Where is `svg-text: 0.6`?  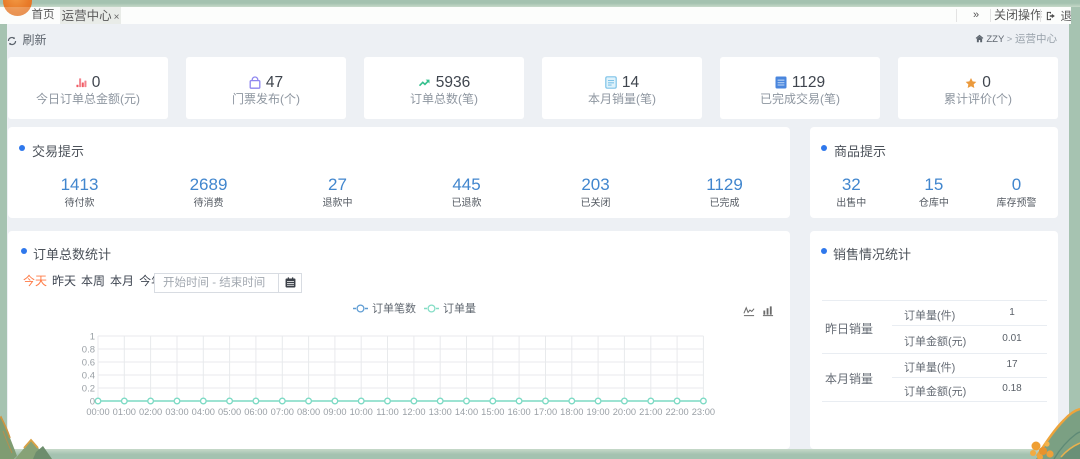
svg-text: 0.6 is located at coordinates (88, 363).